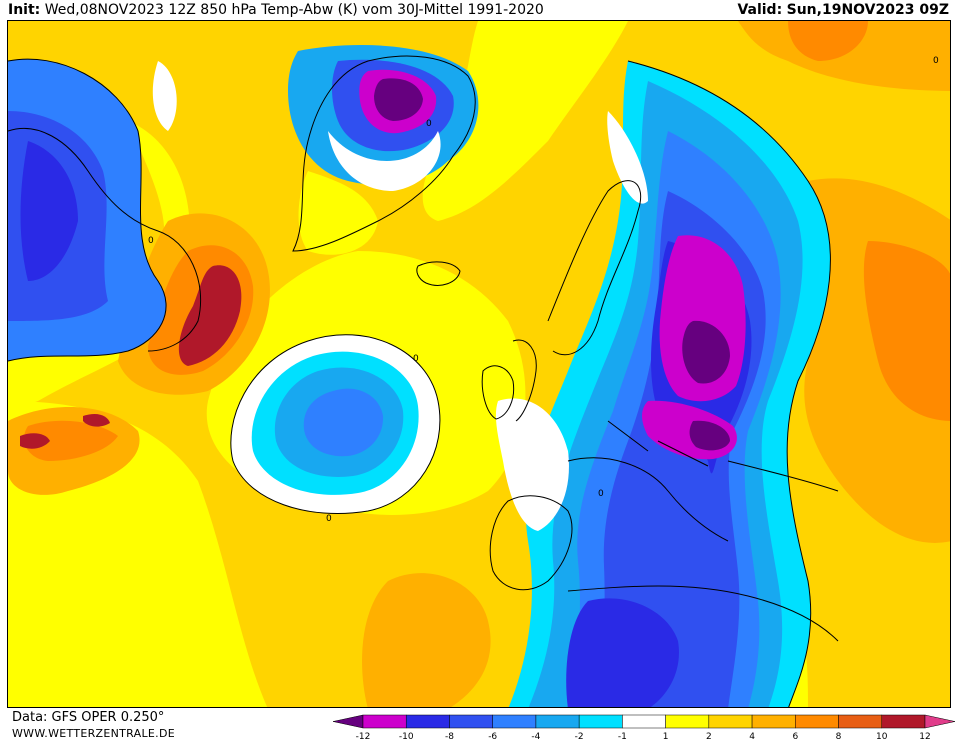  What do you see at coordinates (723, 456) in the screenshot?
I see `balkans-coast` at bounding box center [723, 456].